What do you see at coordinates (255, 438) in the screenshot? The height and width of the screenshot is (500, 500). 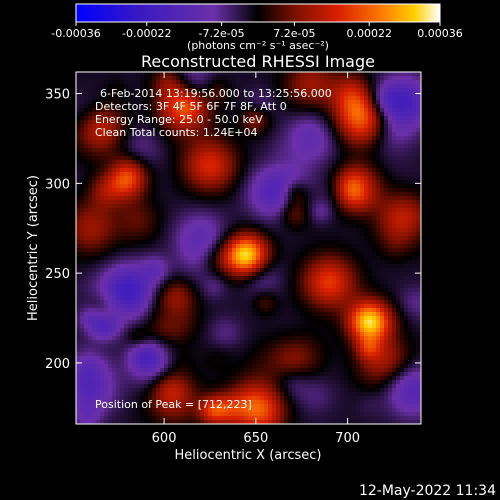 I see `x-tick-label: 650` at bounding box center [255, 438].